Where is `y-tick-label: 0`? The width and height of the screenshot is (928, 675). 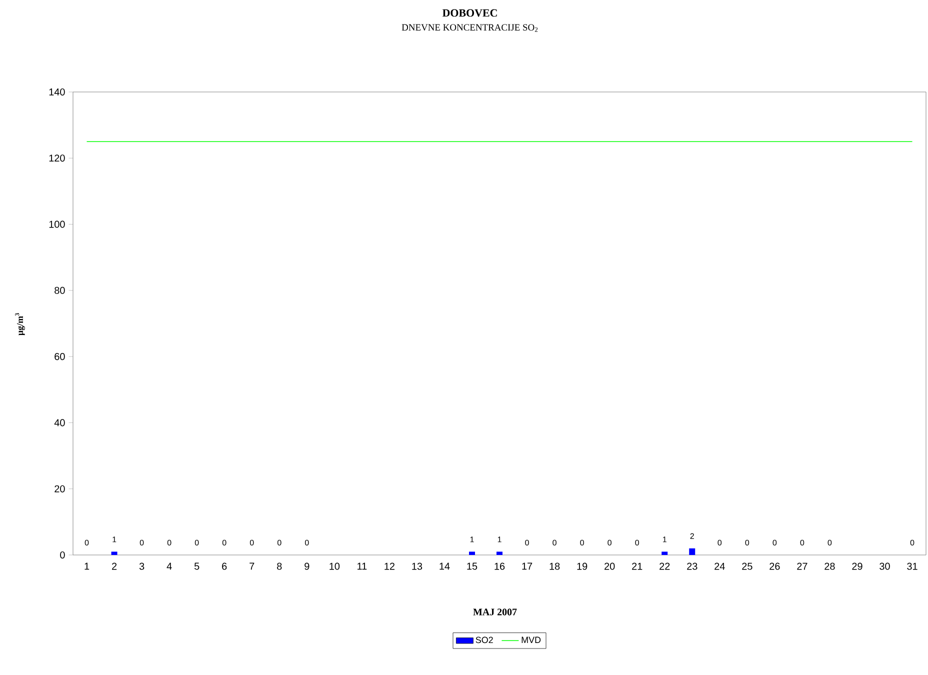
y-tick-label: 0 is located at coordinates (62, 555).